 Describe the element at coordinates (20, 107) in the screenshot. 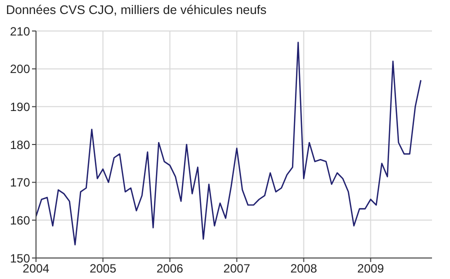

I see `y-tick-label: 190` at that location.